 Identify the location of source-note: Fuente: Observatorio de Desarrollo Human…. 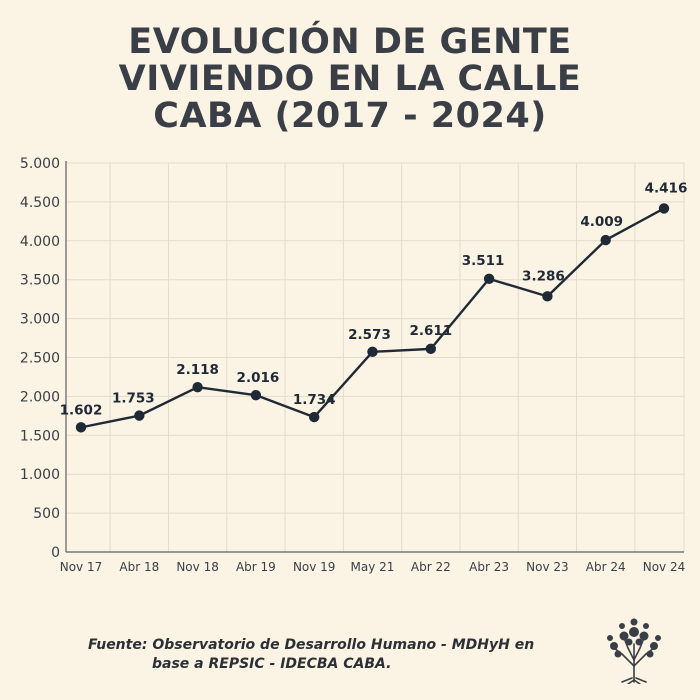
(323, 655).